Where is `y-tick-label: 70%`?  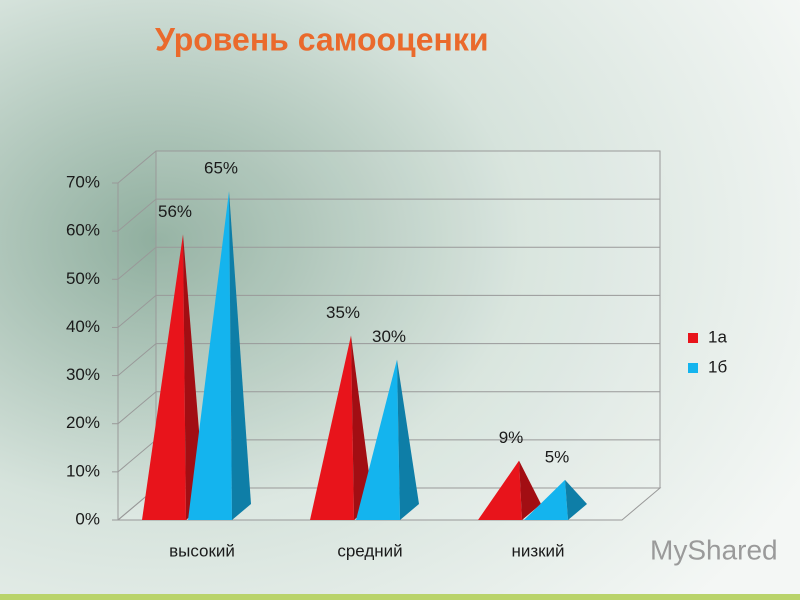 y-tick-label: 70% is located at coordinates (83, 181).